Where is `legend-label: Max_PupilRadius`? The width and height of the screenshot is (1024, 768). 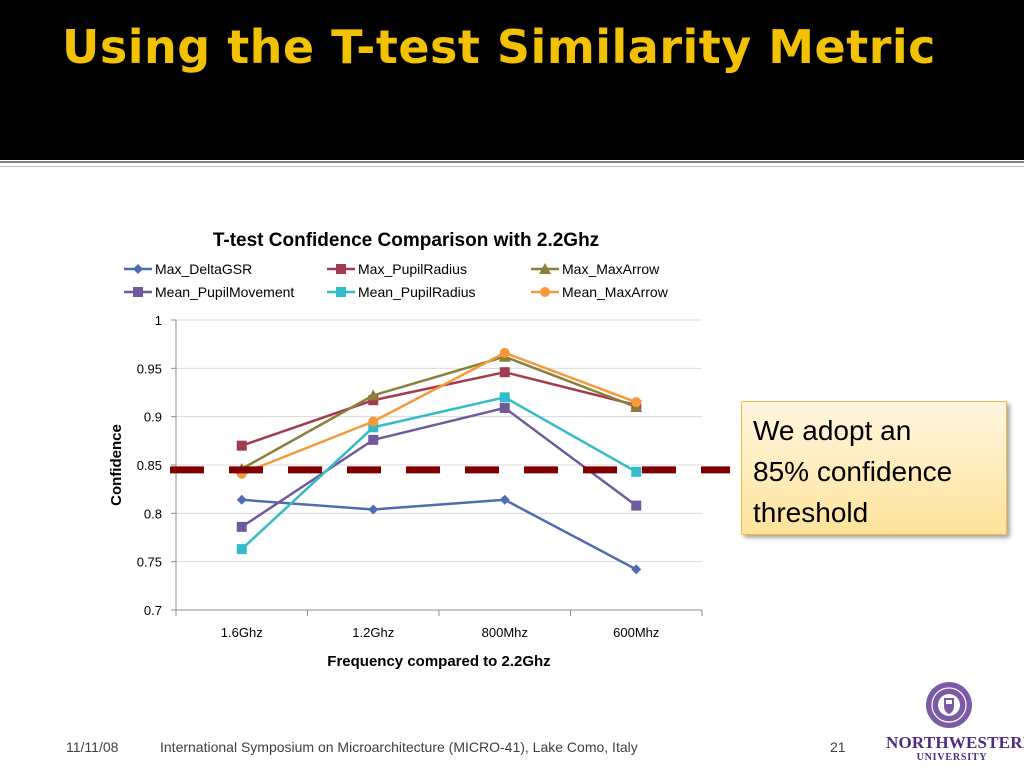
legend-label: Max_PupilRadius is located at coordinates (412, 269).